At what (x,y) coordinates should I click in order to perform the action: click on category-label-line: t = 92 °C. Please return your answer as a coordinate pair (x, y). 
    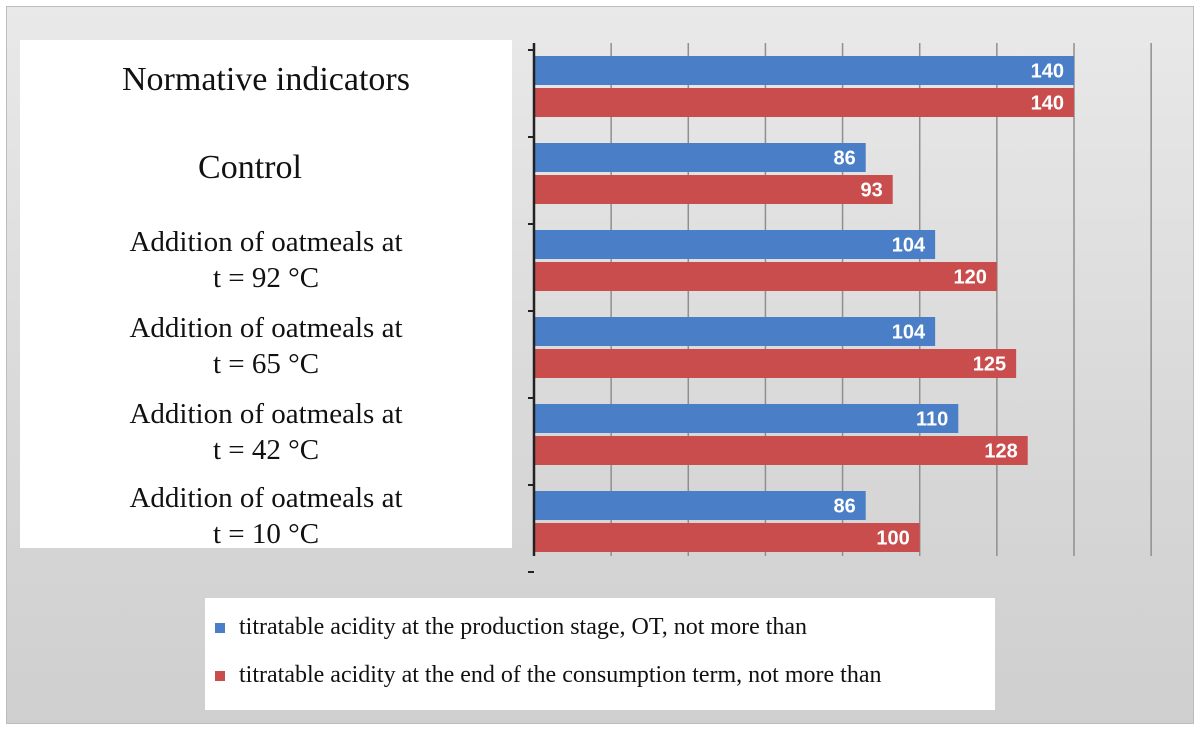
    Looking at the image, I should click on (266, 278).